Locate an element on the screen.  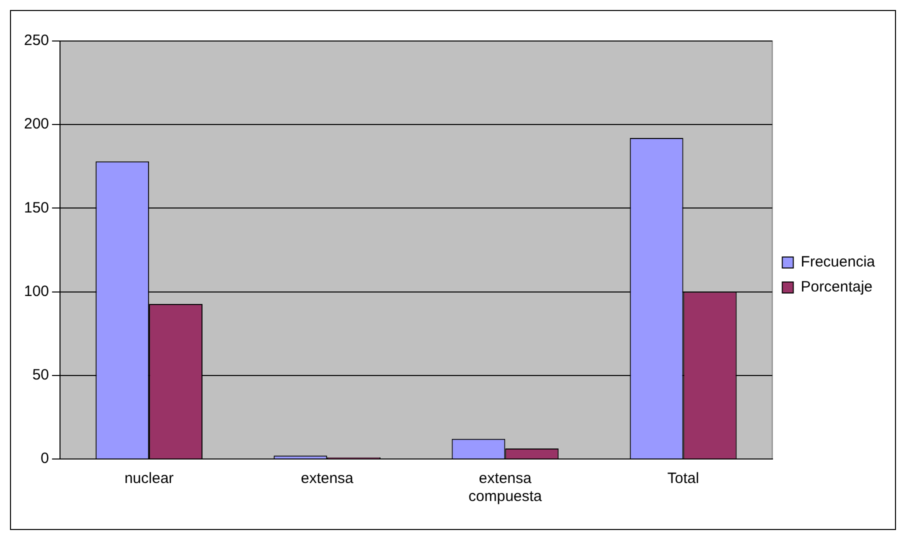
x-tick-label: Total is located at coordinates (683, 479).